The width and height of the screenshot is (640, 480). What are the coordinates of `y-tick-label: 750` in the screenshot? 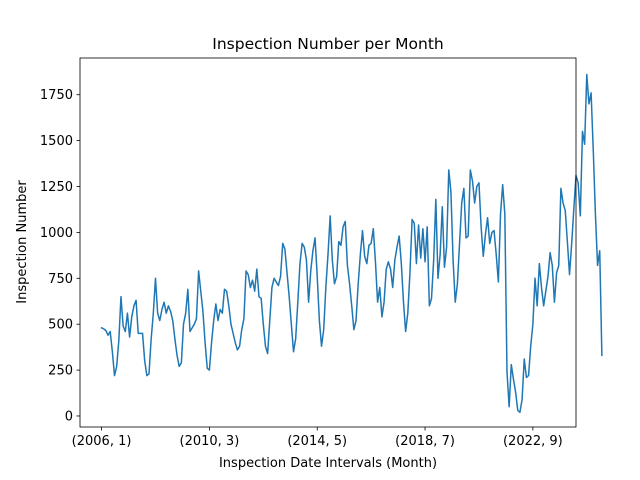 It's located at (60, 279).